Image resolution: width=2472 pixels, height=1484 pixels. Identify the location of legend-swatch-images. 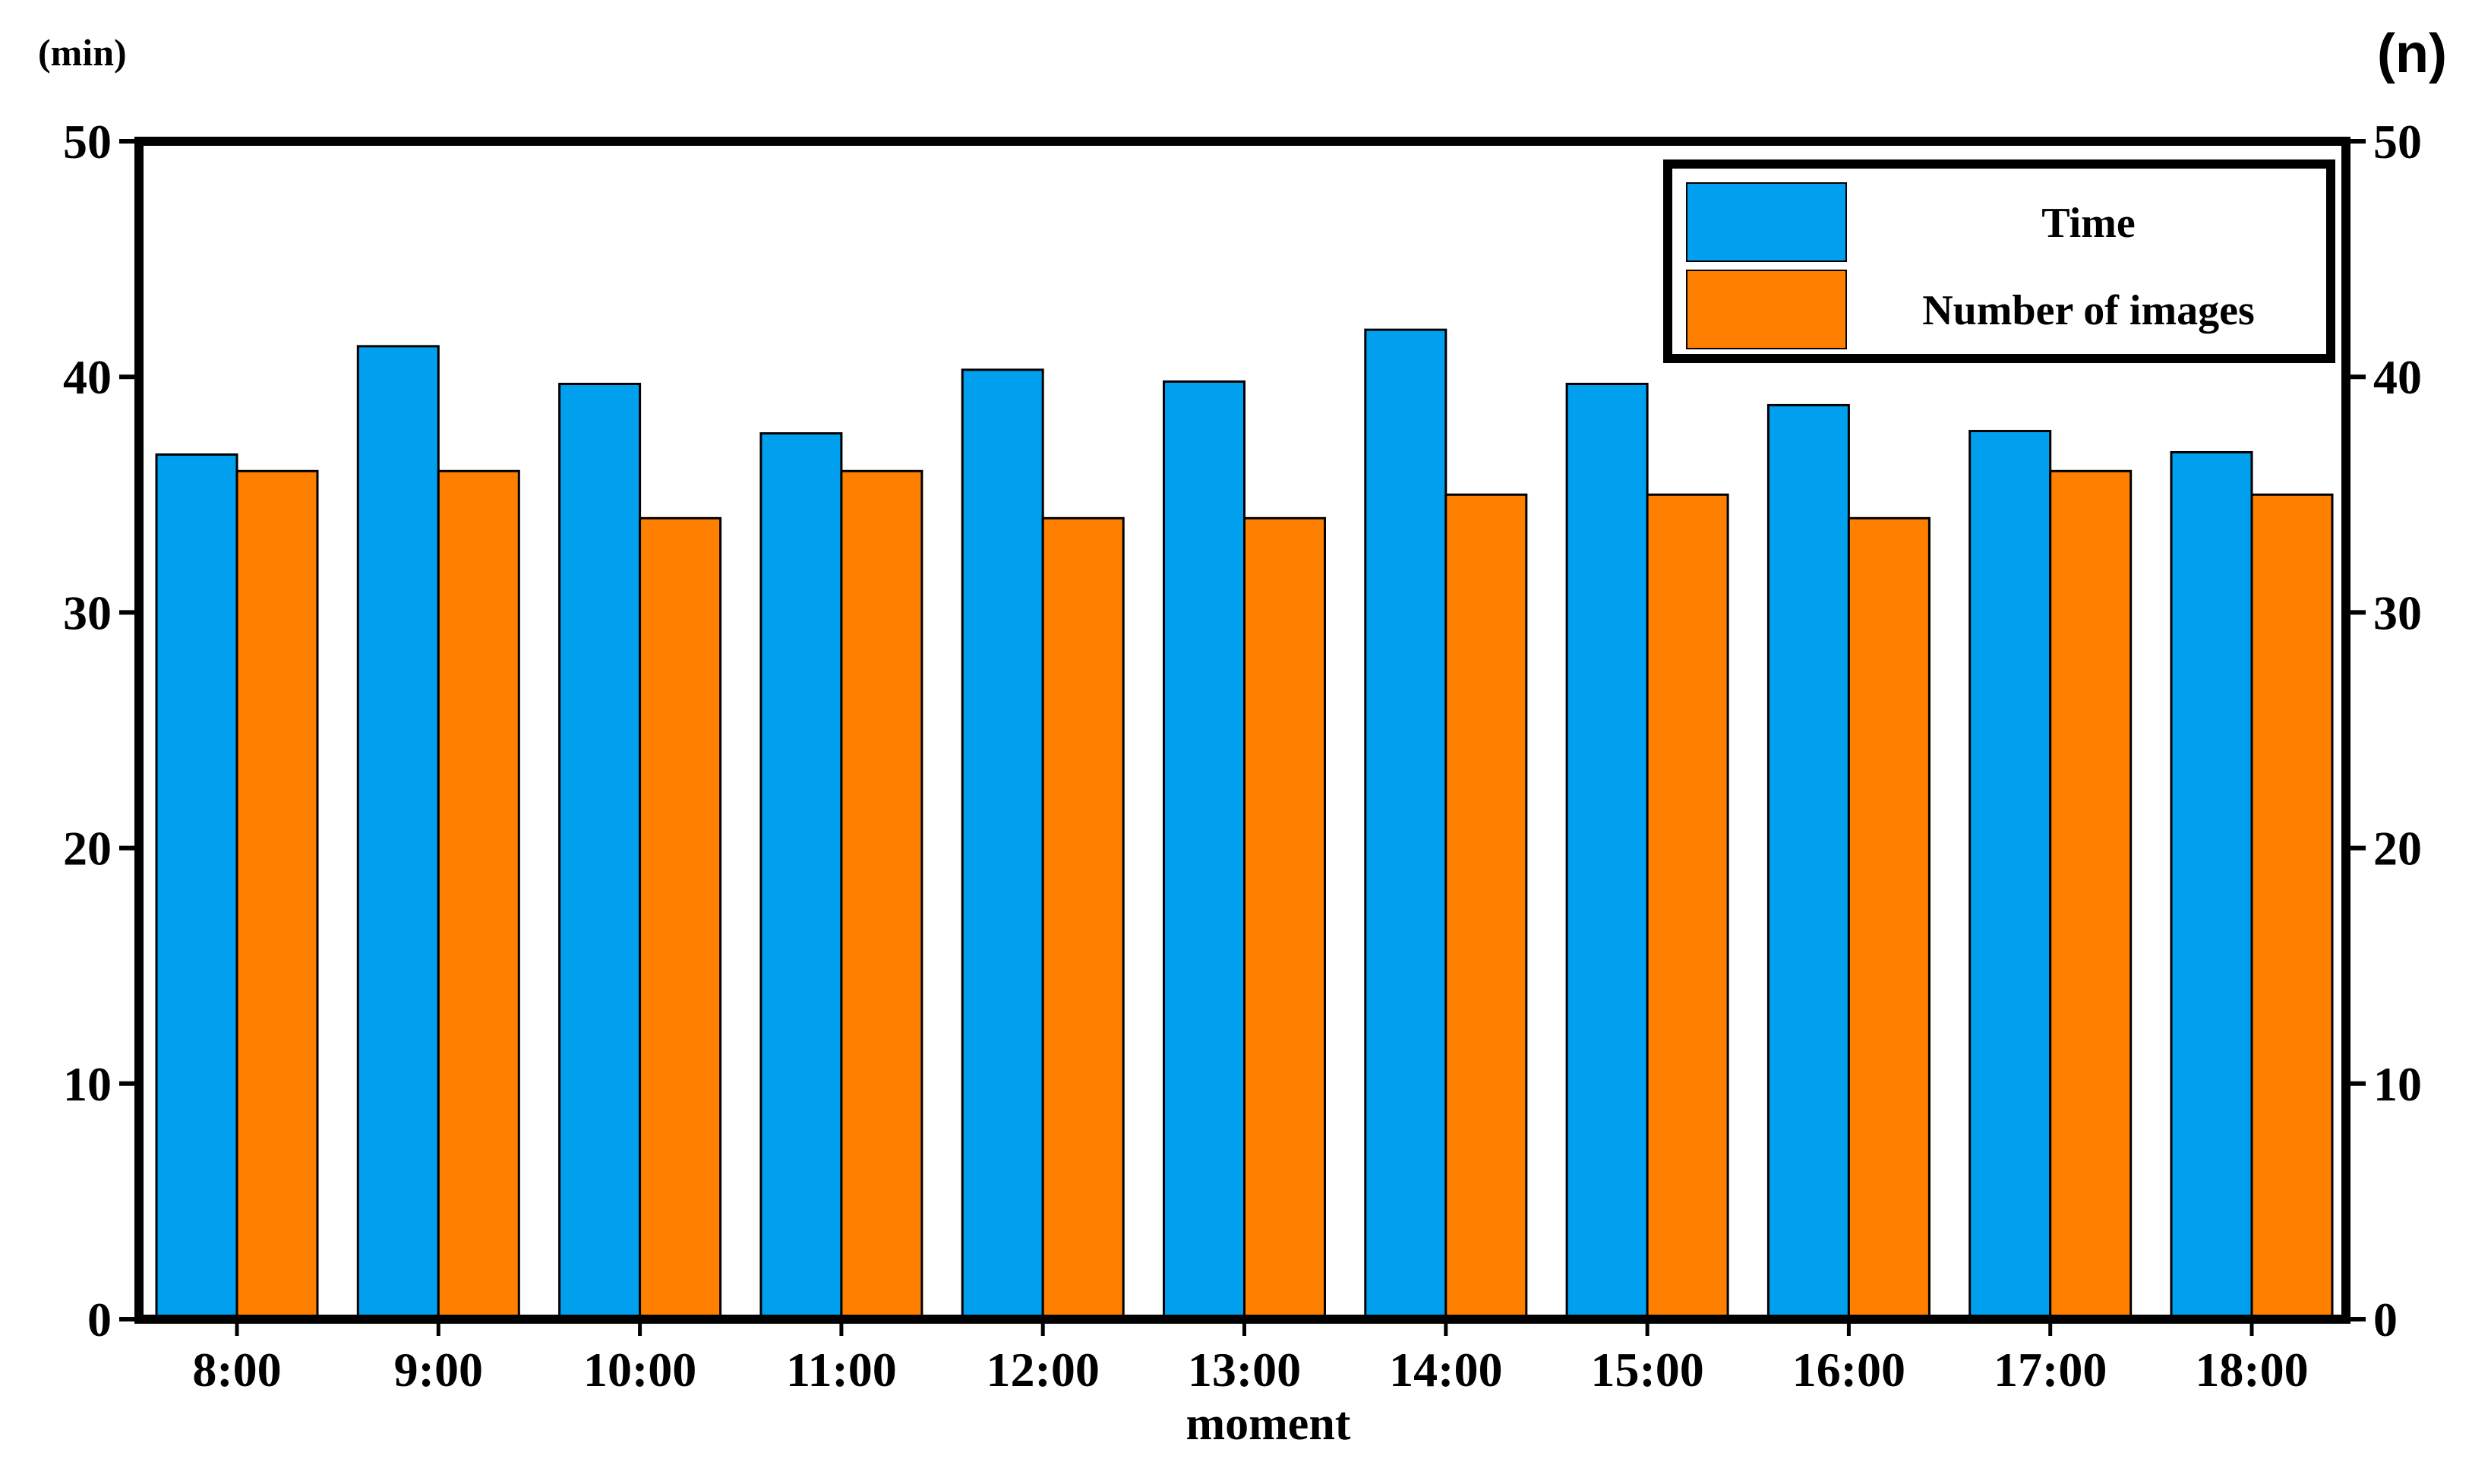
(1767, 309).